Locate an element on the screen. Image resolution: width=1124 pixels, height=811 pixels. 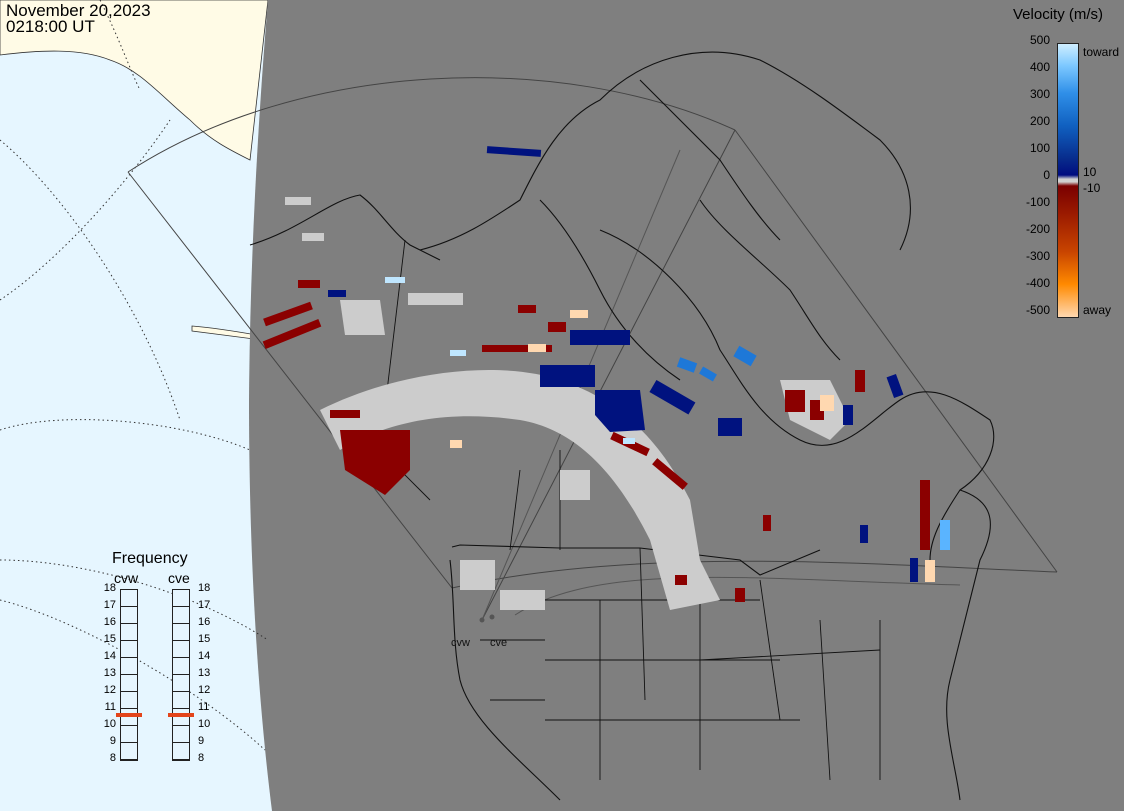
colorbar-tick-2: 300 is located at coordinates (1039, 94).